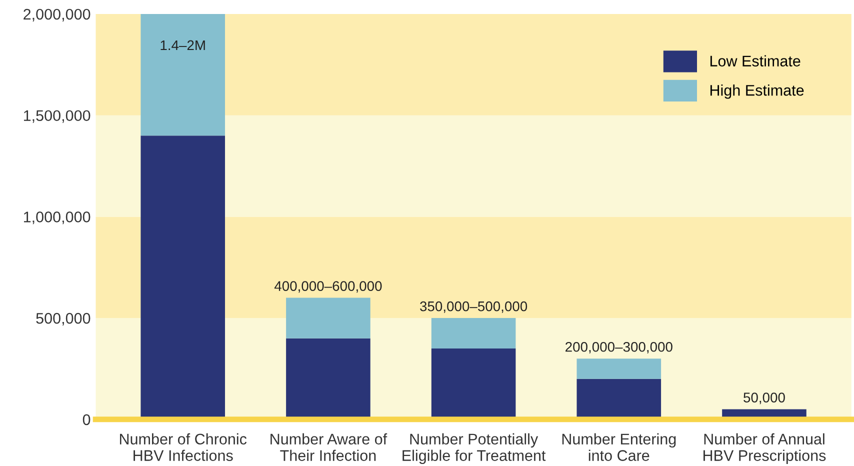 This screenshot has height=466, width=854. I want to click on legend-label: High Estimate, so click(757, 91).